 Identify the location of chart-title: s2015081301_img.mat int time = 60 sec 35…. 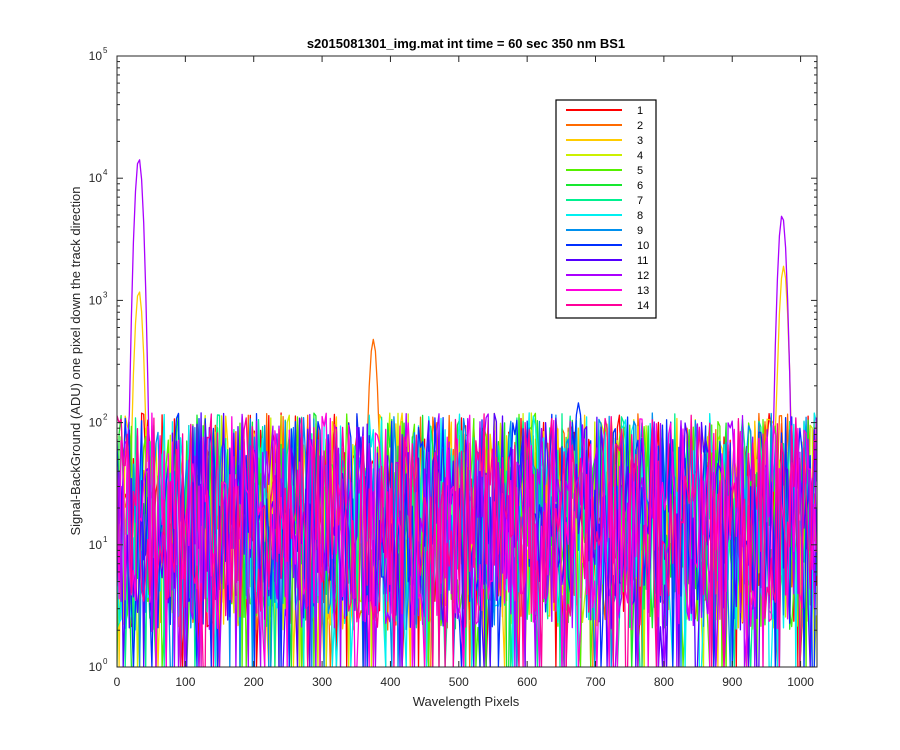
(466, 43).